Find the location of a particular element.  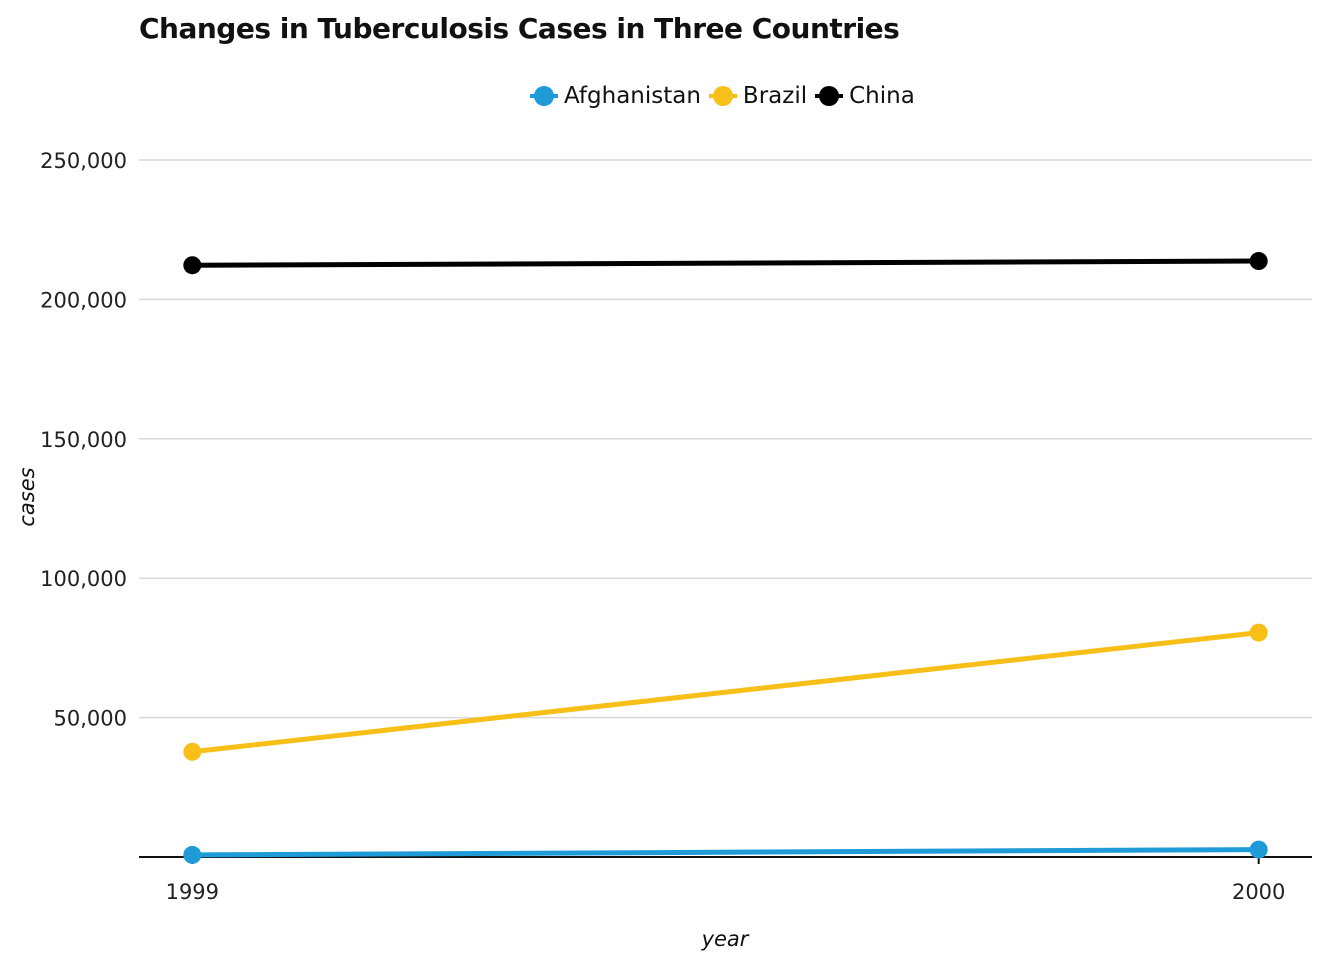

y-tick-label: 250,000 is located at coordinates (83, 161).